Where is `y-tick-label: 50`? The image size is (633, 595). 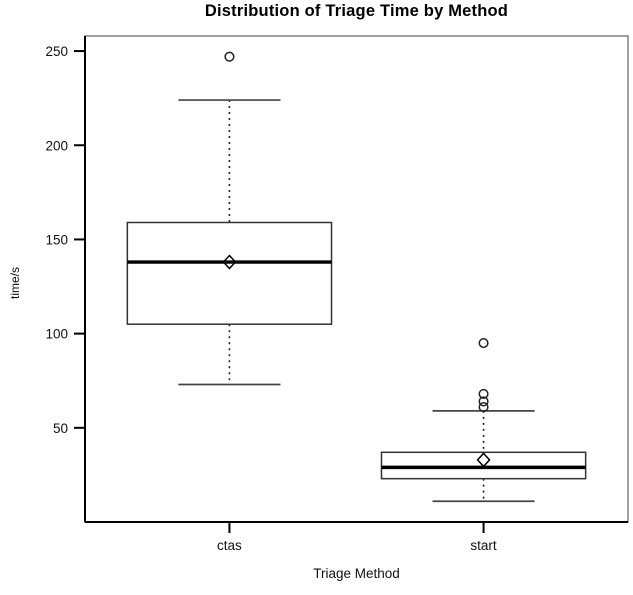 y-tick-label: 50 is located at coordinates (60, 428).